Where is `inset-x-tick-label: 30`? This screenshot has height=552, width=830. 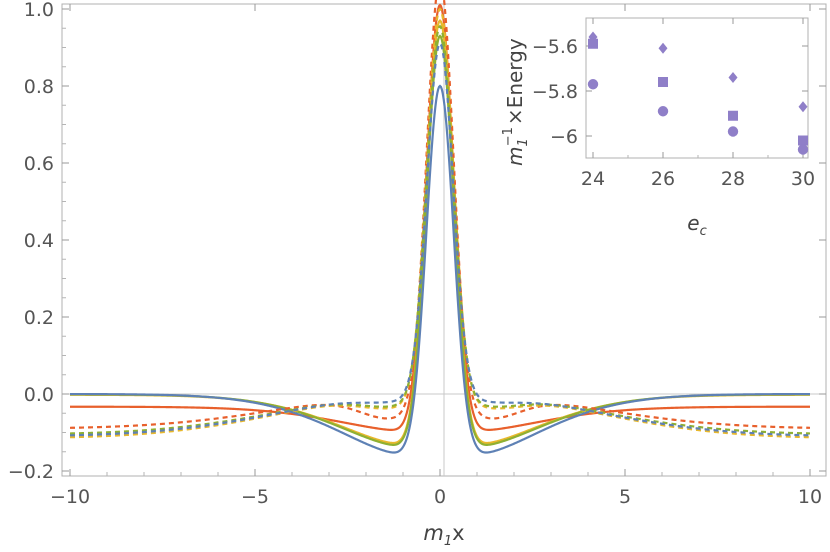
inset-x-tick-label: 30 is located at coordinates (803, 179).